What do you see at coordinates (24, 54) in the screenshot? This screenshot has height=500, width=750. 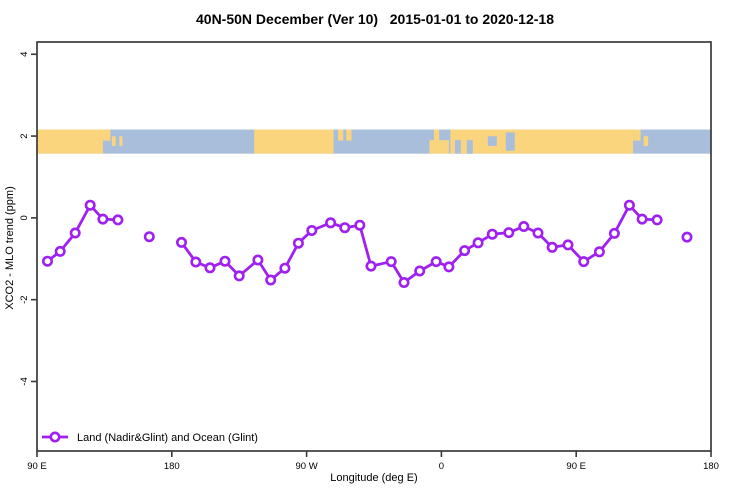 I see `y-tick-label: 4` at bounding box center [24, 54].